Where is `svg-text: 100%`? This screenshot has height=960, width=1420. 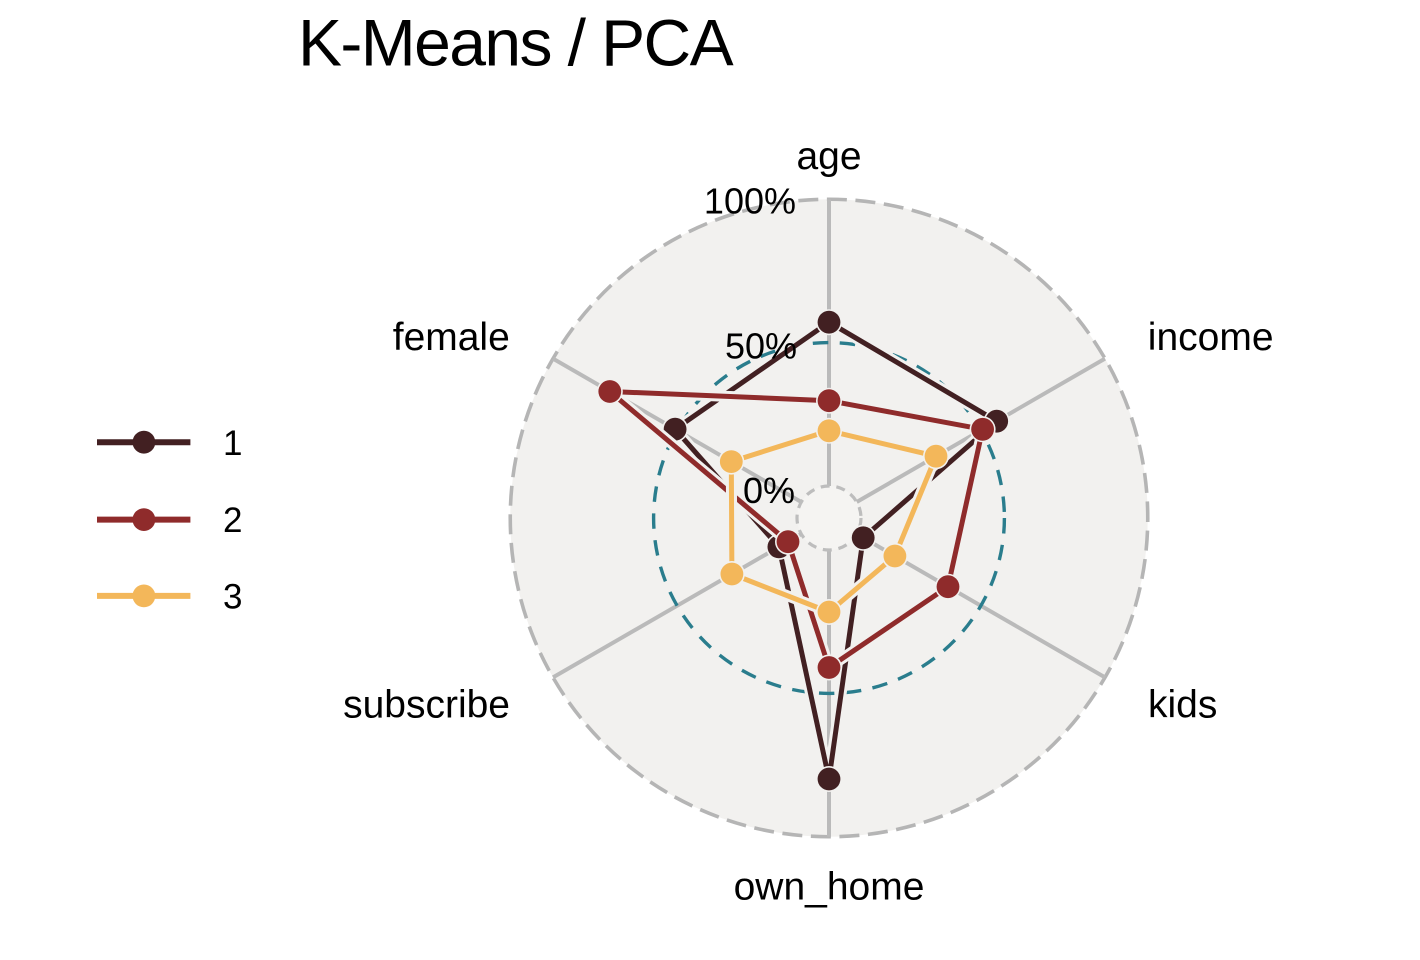 svg-text: 100% is located at coordinates (750, 201).